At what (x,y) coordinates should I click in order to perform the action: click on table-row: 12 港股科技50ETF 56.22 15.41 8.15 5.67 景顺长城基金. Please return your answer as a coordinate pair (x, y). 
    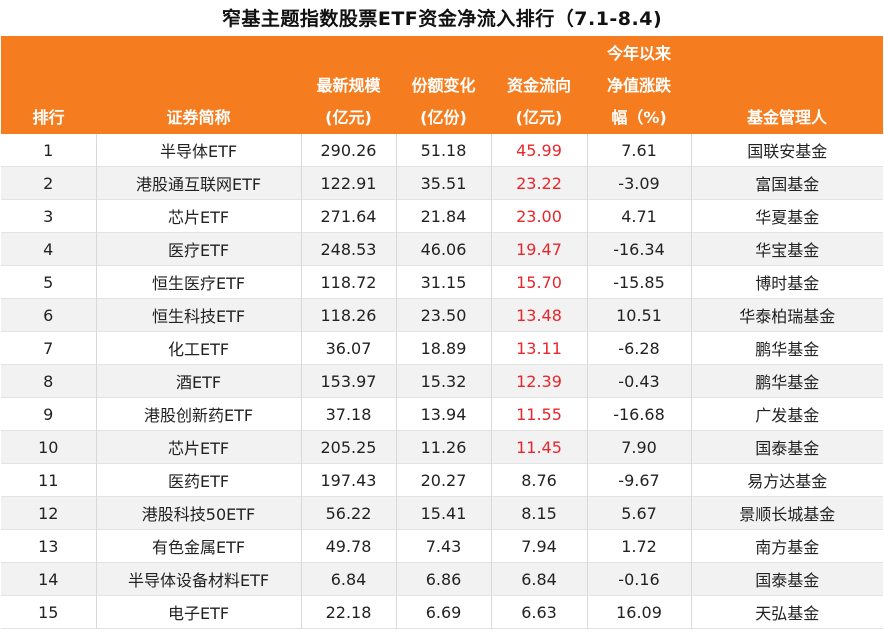
    Looking at the image, I should click on (442, 513).